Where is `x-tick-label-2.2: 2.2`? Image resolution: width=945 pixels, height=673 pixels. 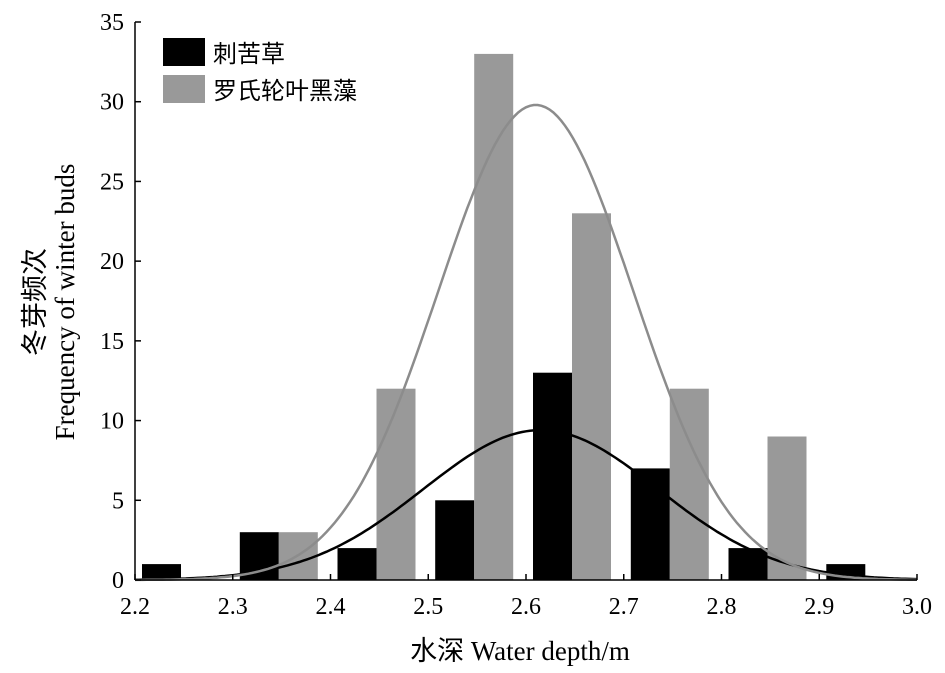 x-tick-label-2.2: 2.2 is located at coordinates (135, 607).